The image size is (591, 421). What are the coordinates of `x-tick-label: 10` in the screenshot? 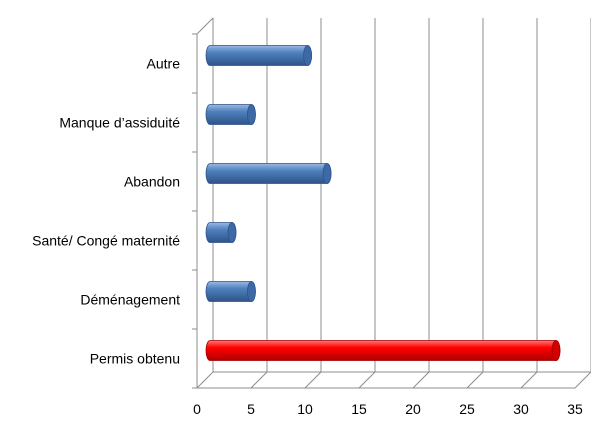 It's located at (305, 409).